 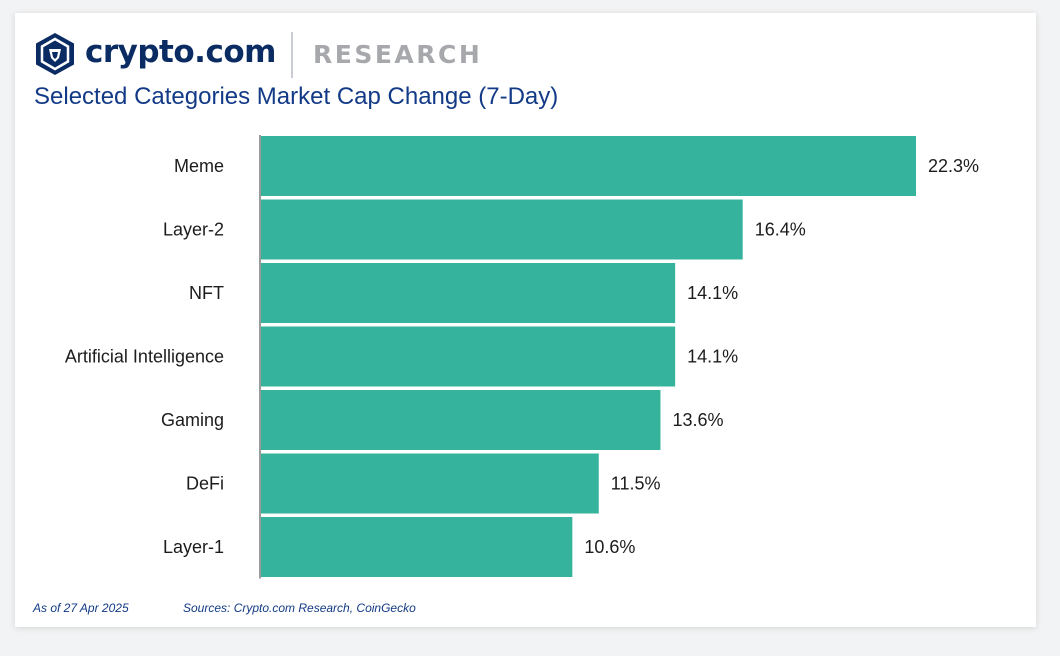 I want to click on brand-divider, so click(x=292, y=55).